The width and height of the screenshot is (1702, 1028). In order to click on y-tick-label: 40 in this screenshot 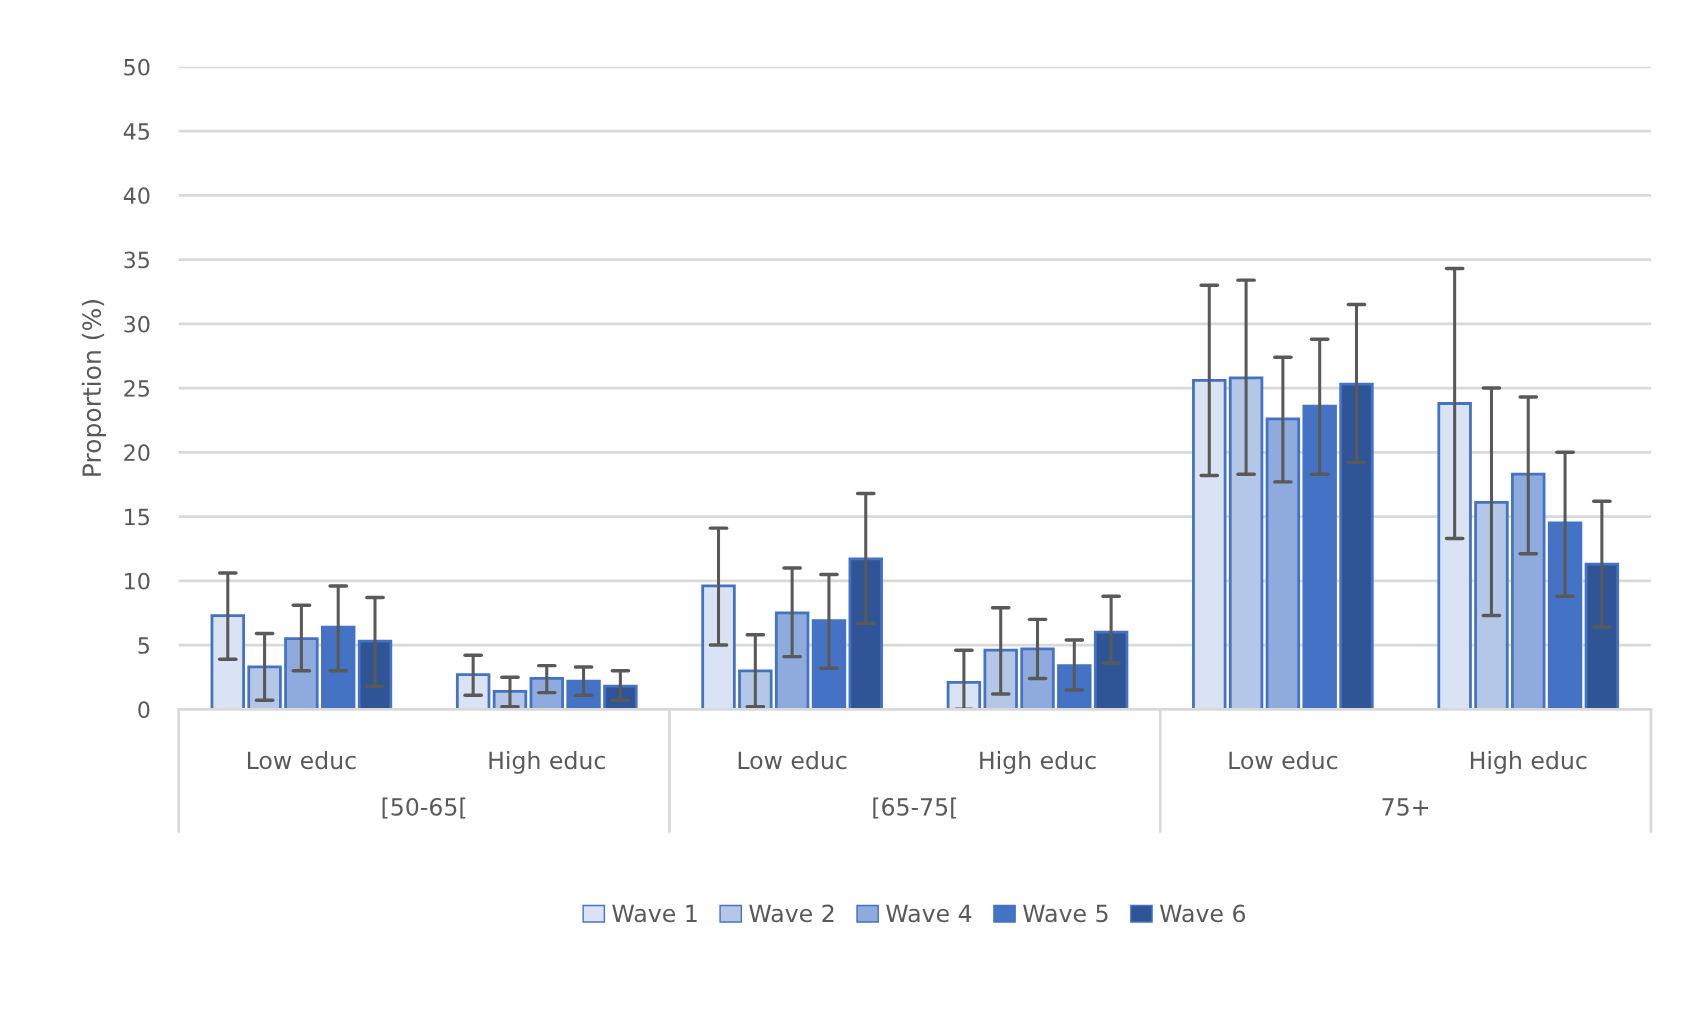, I will do `click(136, 196)`.